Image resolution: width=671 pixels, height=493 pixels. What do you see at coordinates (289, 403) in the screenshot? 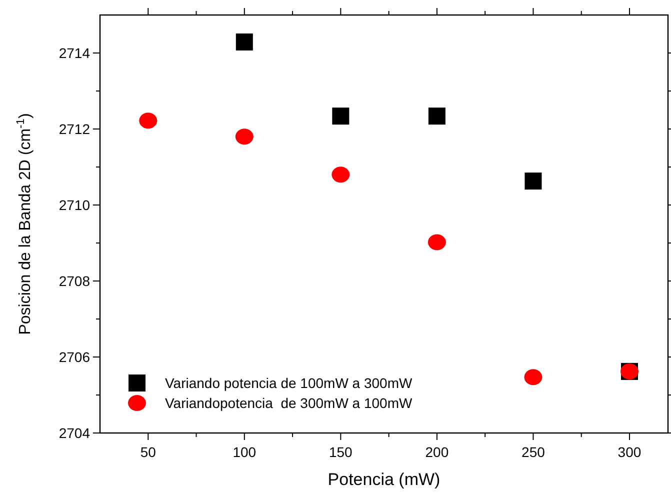
I see `legend-label: Variandopotencia de 300mW a 100mW` at bounding box center [289, 403].